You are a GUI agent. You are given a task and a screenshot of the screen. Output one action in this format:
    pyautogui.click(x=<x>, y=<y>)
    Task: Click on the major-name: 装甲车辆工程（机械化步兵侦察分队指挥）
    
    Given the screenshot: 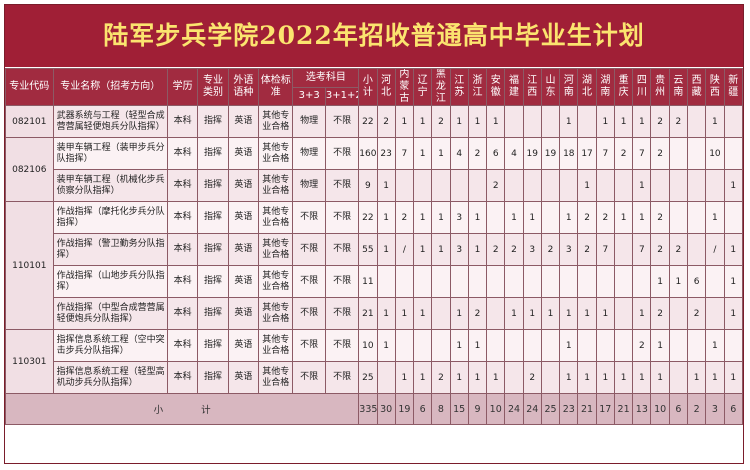 What is the action you would take?
    pyautogui.click(x=110, y=185)
    